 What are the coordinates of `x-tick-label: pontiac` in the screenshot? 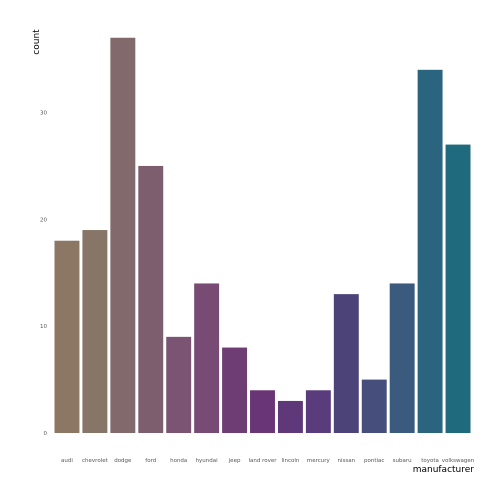 It's located at (374, 461).